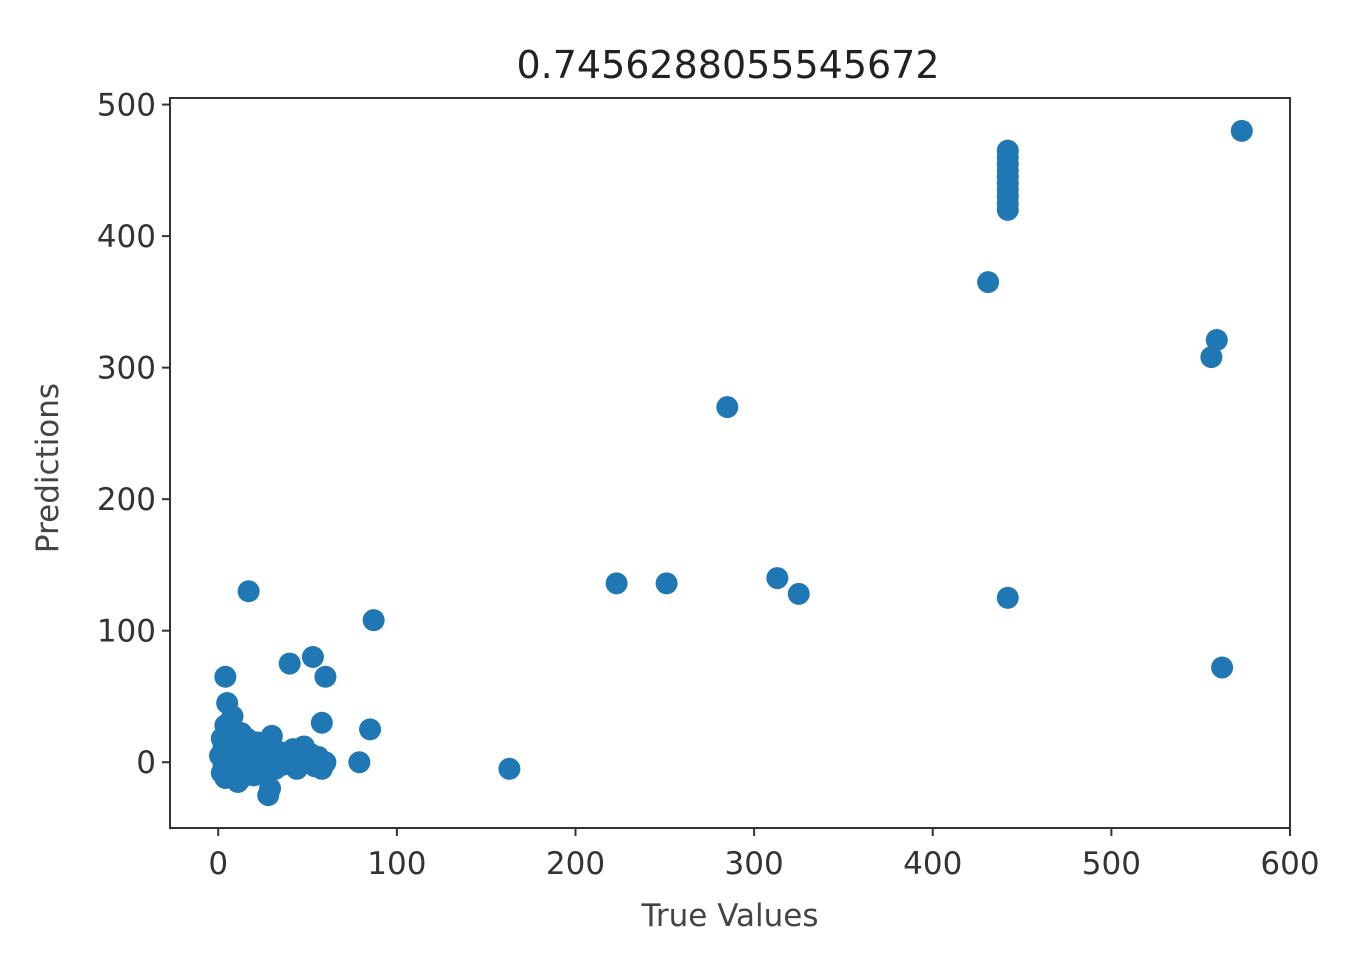 The image size is (1350, 967). What do you see at coordinates (126, 369) in the screenshot?
I see `y-tick-label: 300` at bounding box center [126, 369].